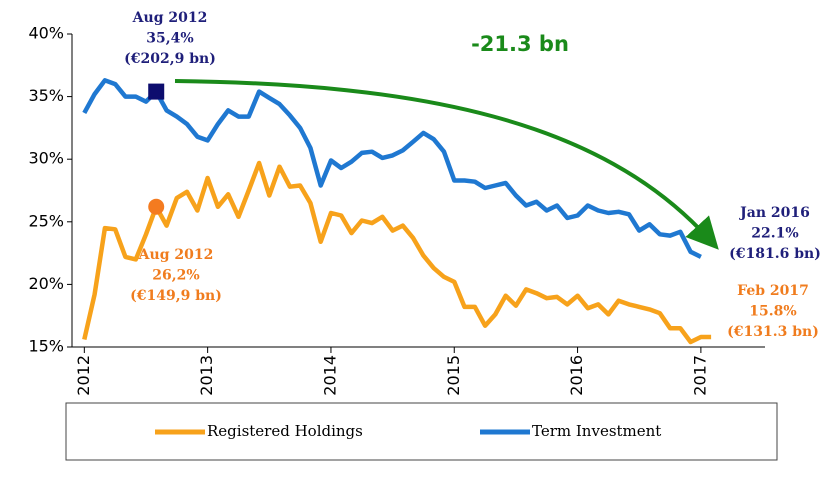  What do you see at coordinates (46, 95) in the screenshot?
I see `y-tick-label: 35%` at bounding box center [46, 95].